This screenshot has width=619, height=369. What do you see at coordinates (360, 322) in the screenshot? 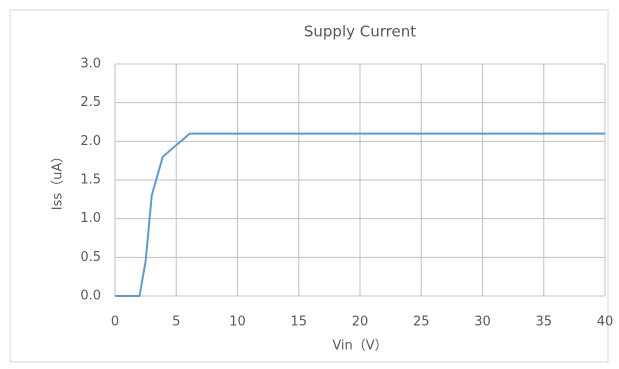
I see `x-tick-label: 20` at bounding box center [360, 322].